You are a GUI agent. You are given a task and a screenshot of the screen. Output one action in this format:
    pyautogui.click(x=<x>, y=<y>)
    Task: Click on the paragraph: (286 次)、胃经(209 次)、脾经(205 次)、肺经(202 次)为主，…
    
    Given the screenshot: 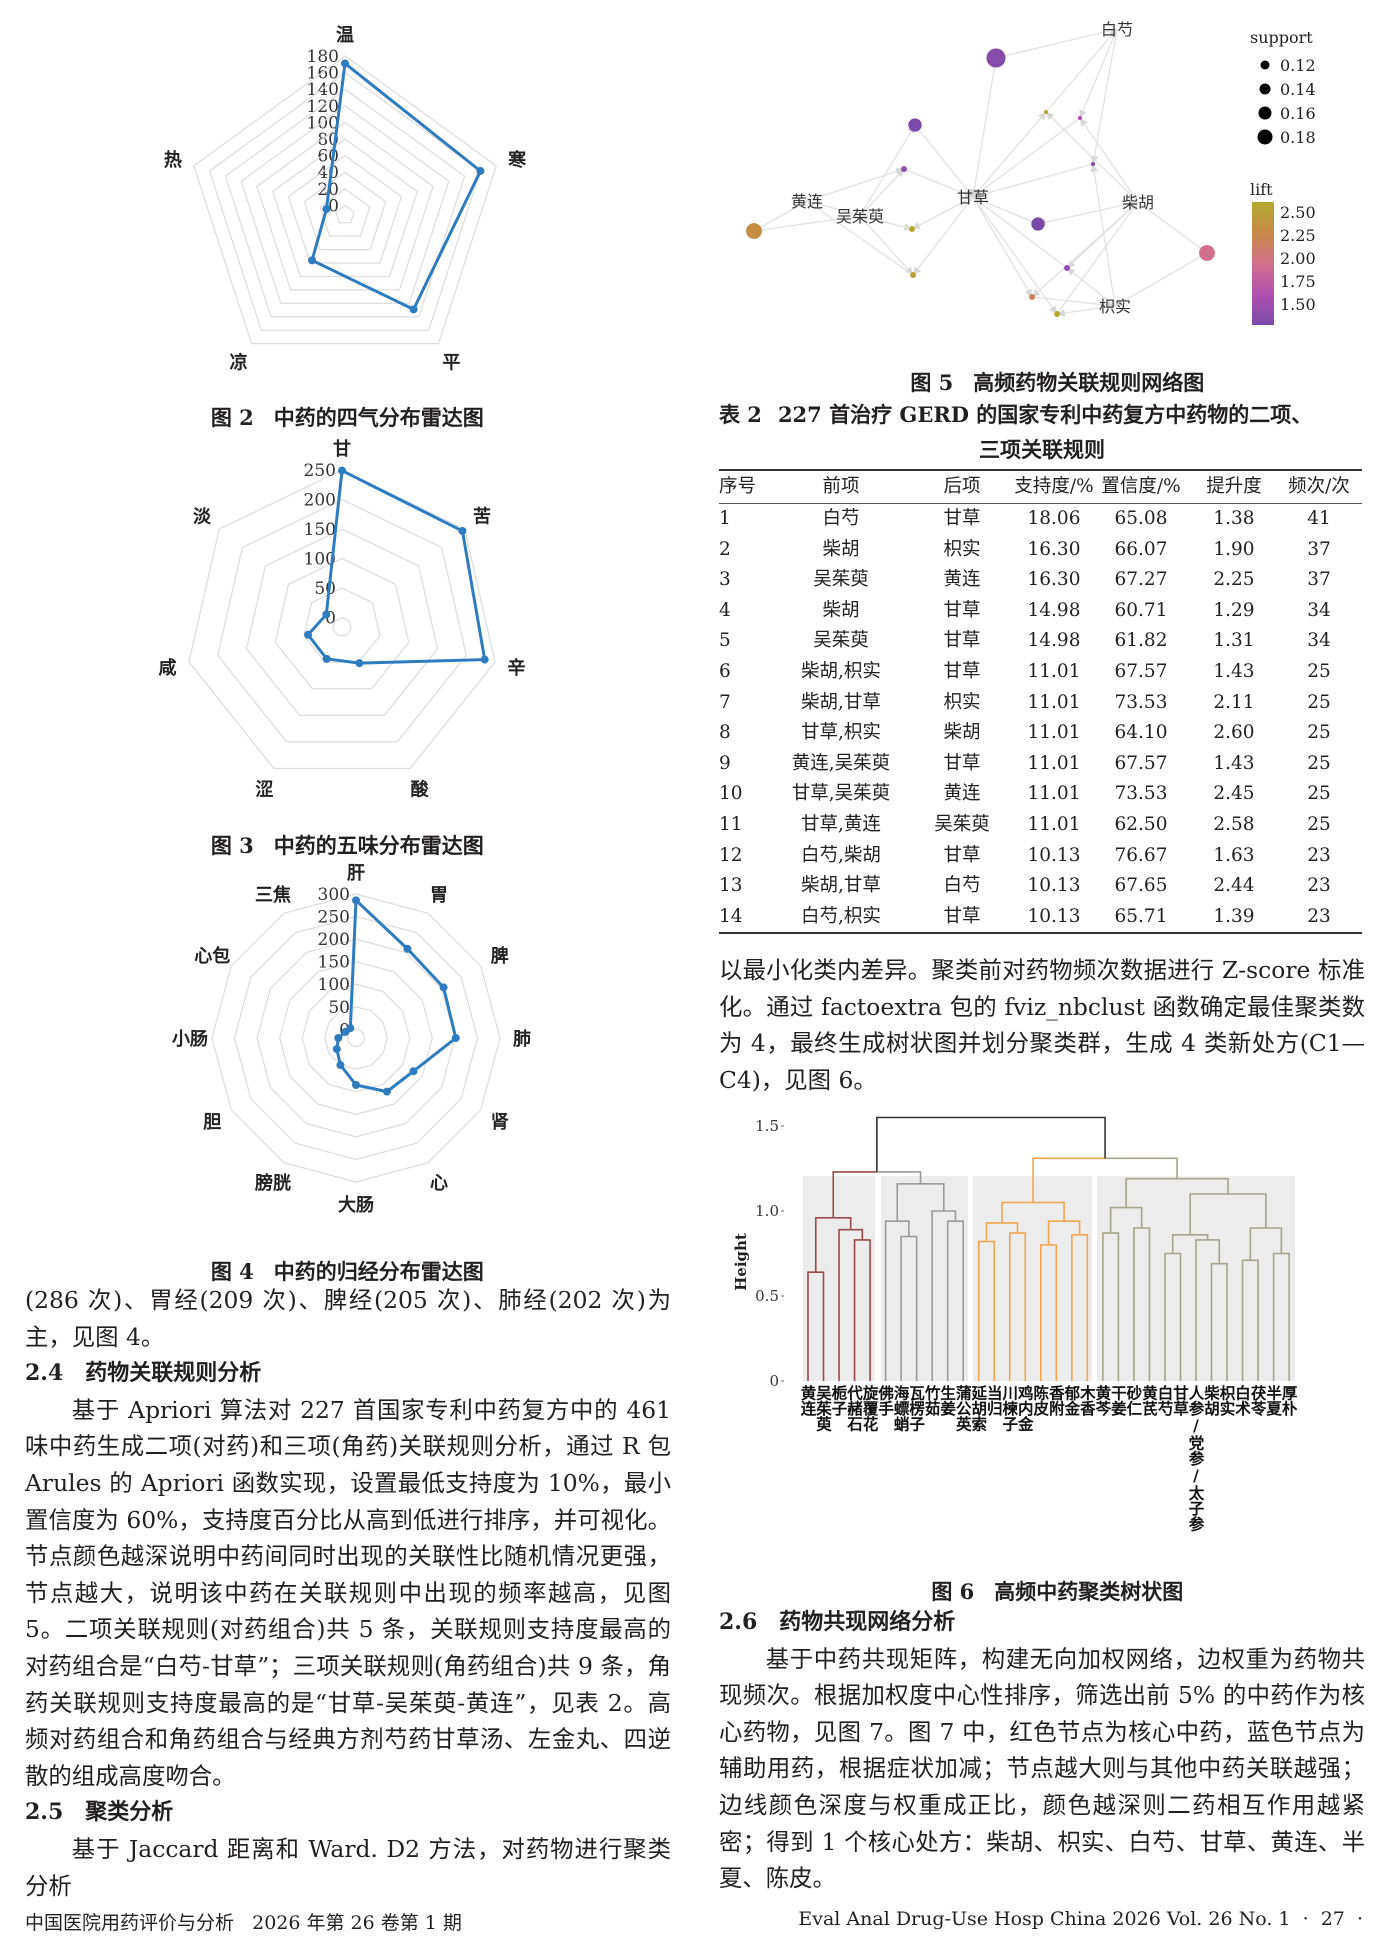 What is the action you would take?
    pyautogui.click(x=348, y=1318)
    